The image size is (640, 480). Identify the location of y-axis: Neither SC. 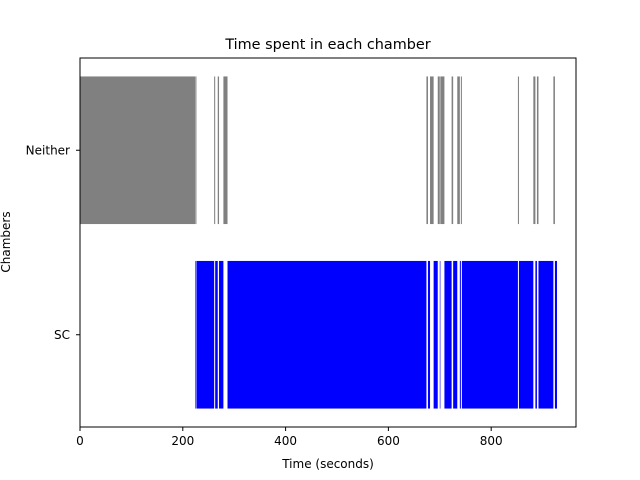
(53, 242).